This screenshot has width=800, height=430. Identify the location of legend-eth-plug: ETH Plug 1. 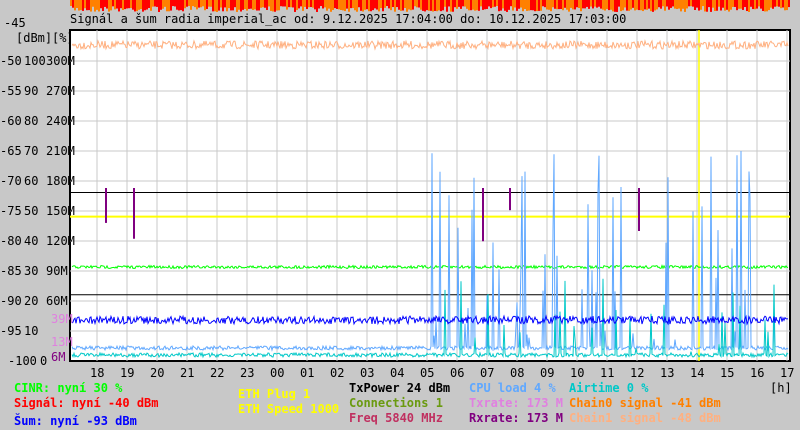
(274, 394).